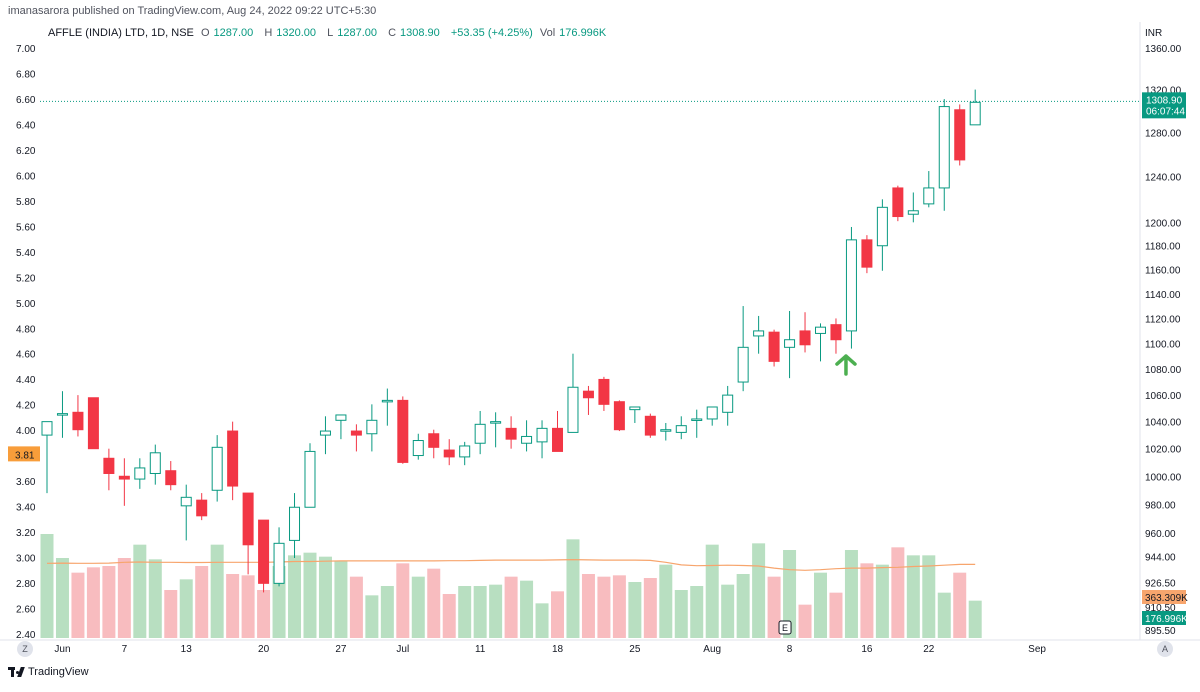 This screenshot has width=1200, height=692. Describe the element at coordinates (929, 649) in the screenshot. I see `time-tick-label: 22` at that location.